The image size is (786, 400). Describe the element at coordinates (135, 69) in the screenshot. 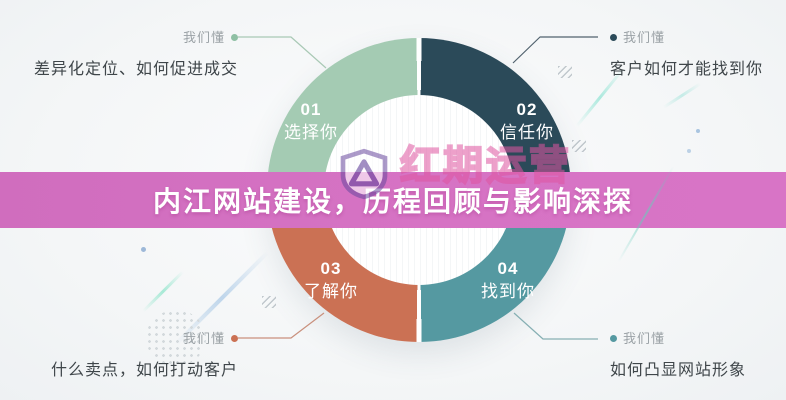

I see `callout-text: 差异化定位、如何促进成交` at that location.